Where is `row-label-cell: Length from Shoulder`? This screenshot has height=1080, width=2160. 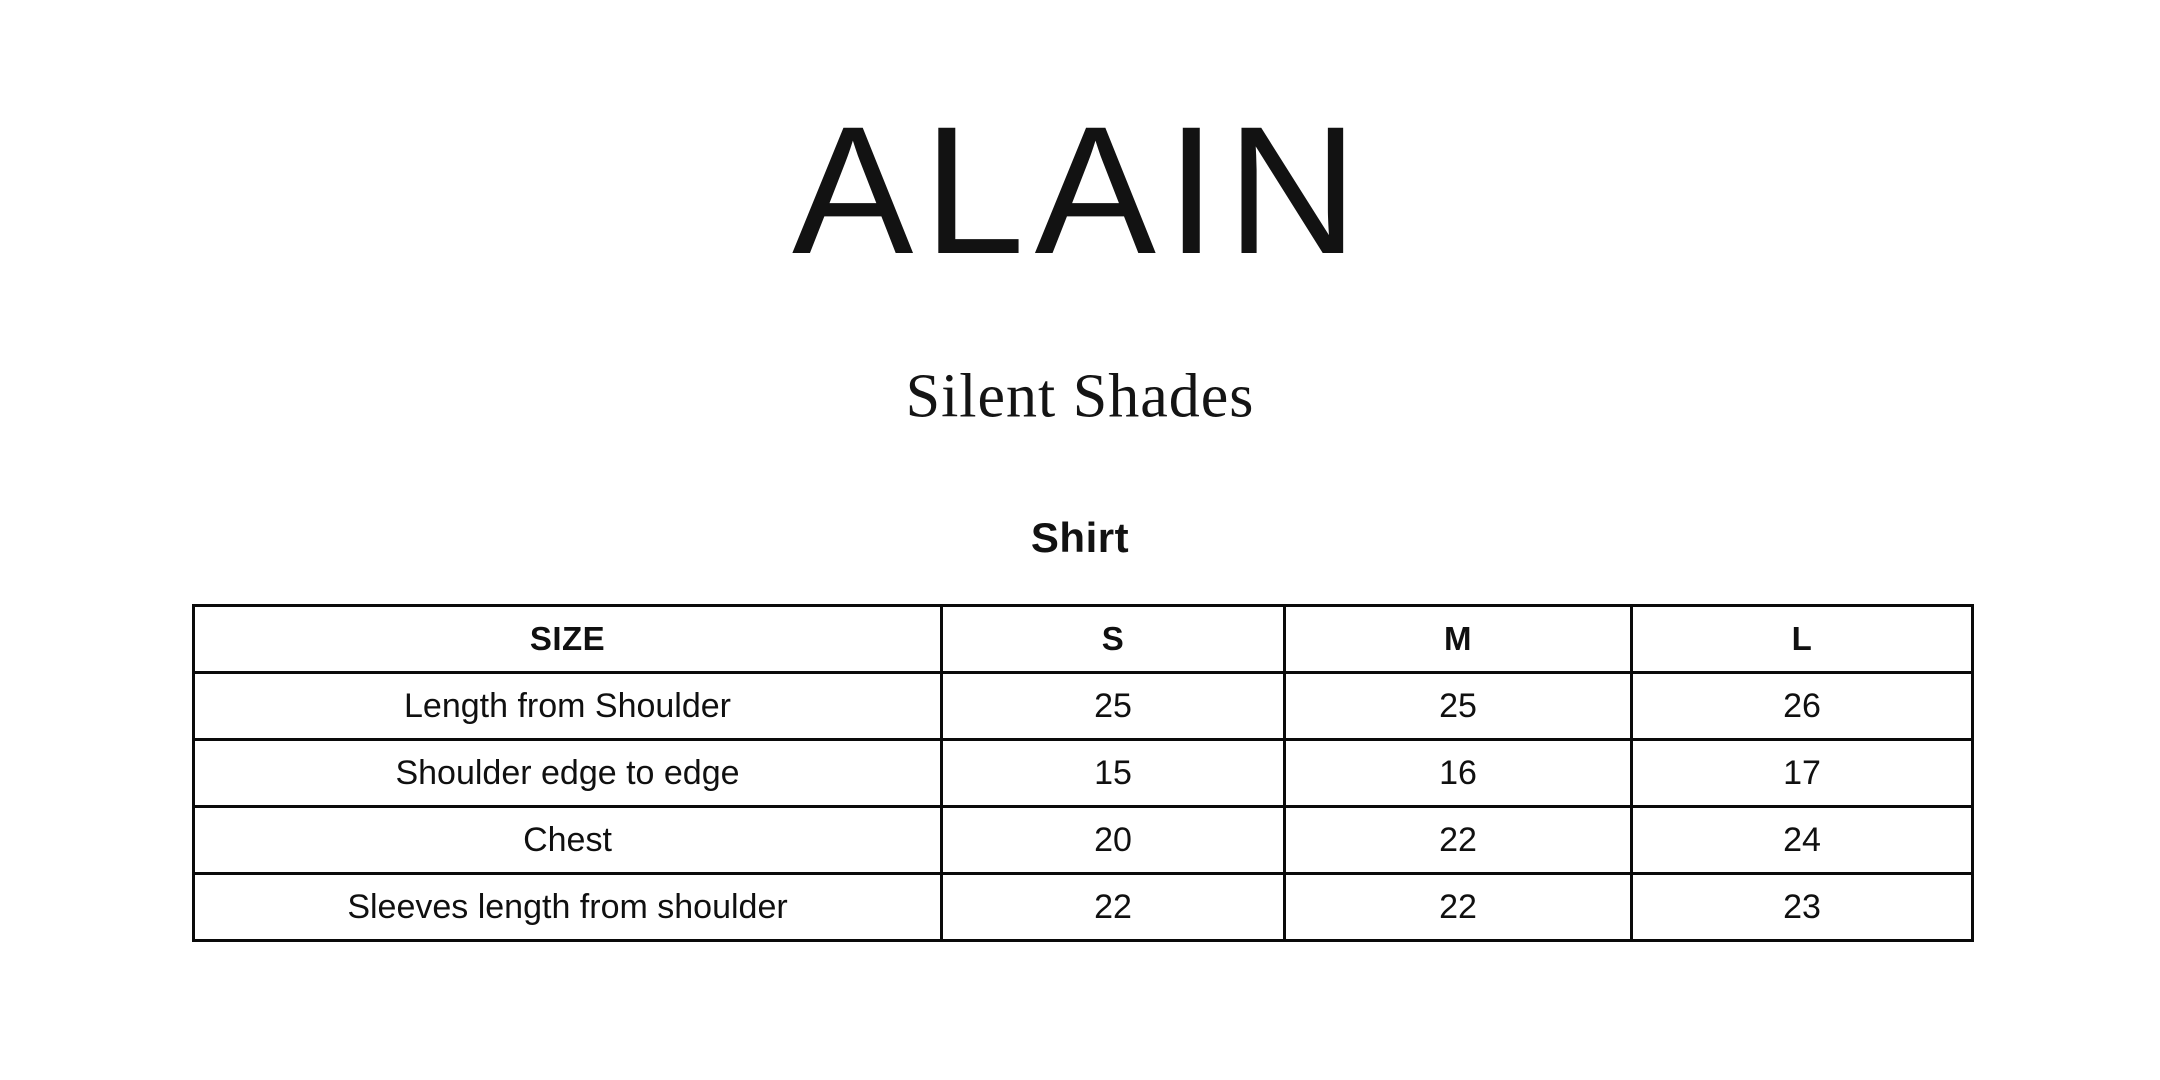
row-label-cell: Length from Shoulder is located at coordinates (567, 706).